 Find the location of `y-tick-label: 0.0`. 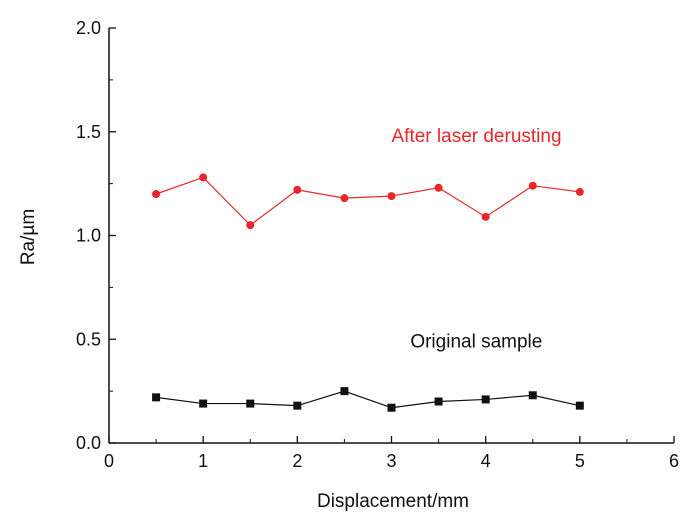

y-tick-label: 0.0 is located at coordinates (88, 443).